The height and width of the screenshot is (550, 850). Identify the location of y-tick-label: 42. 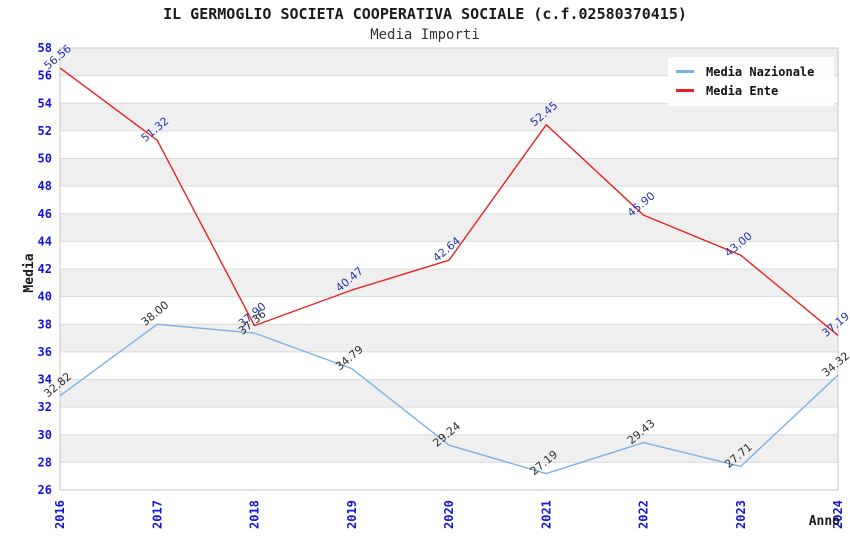
(45, 269).